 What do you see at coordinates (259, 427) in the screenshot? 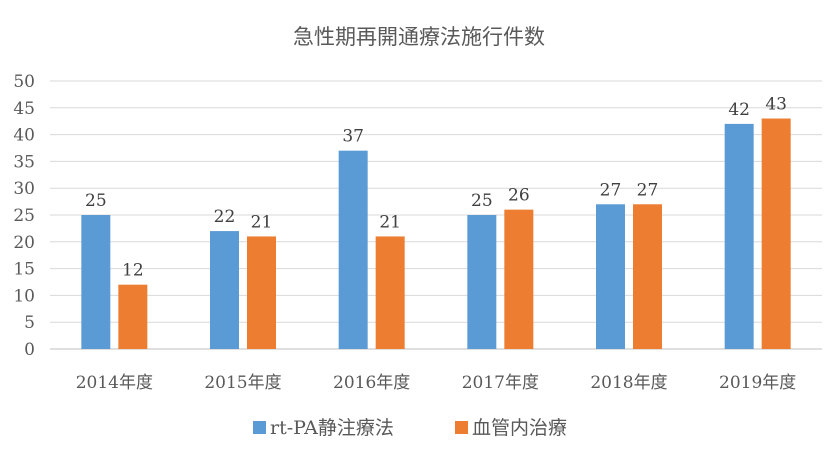
I see `legend-swatch-rtpa` at bounding box center [259, 427].